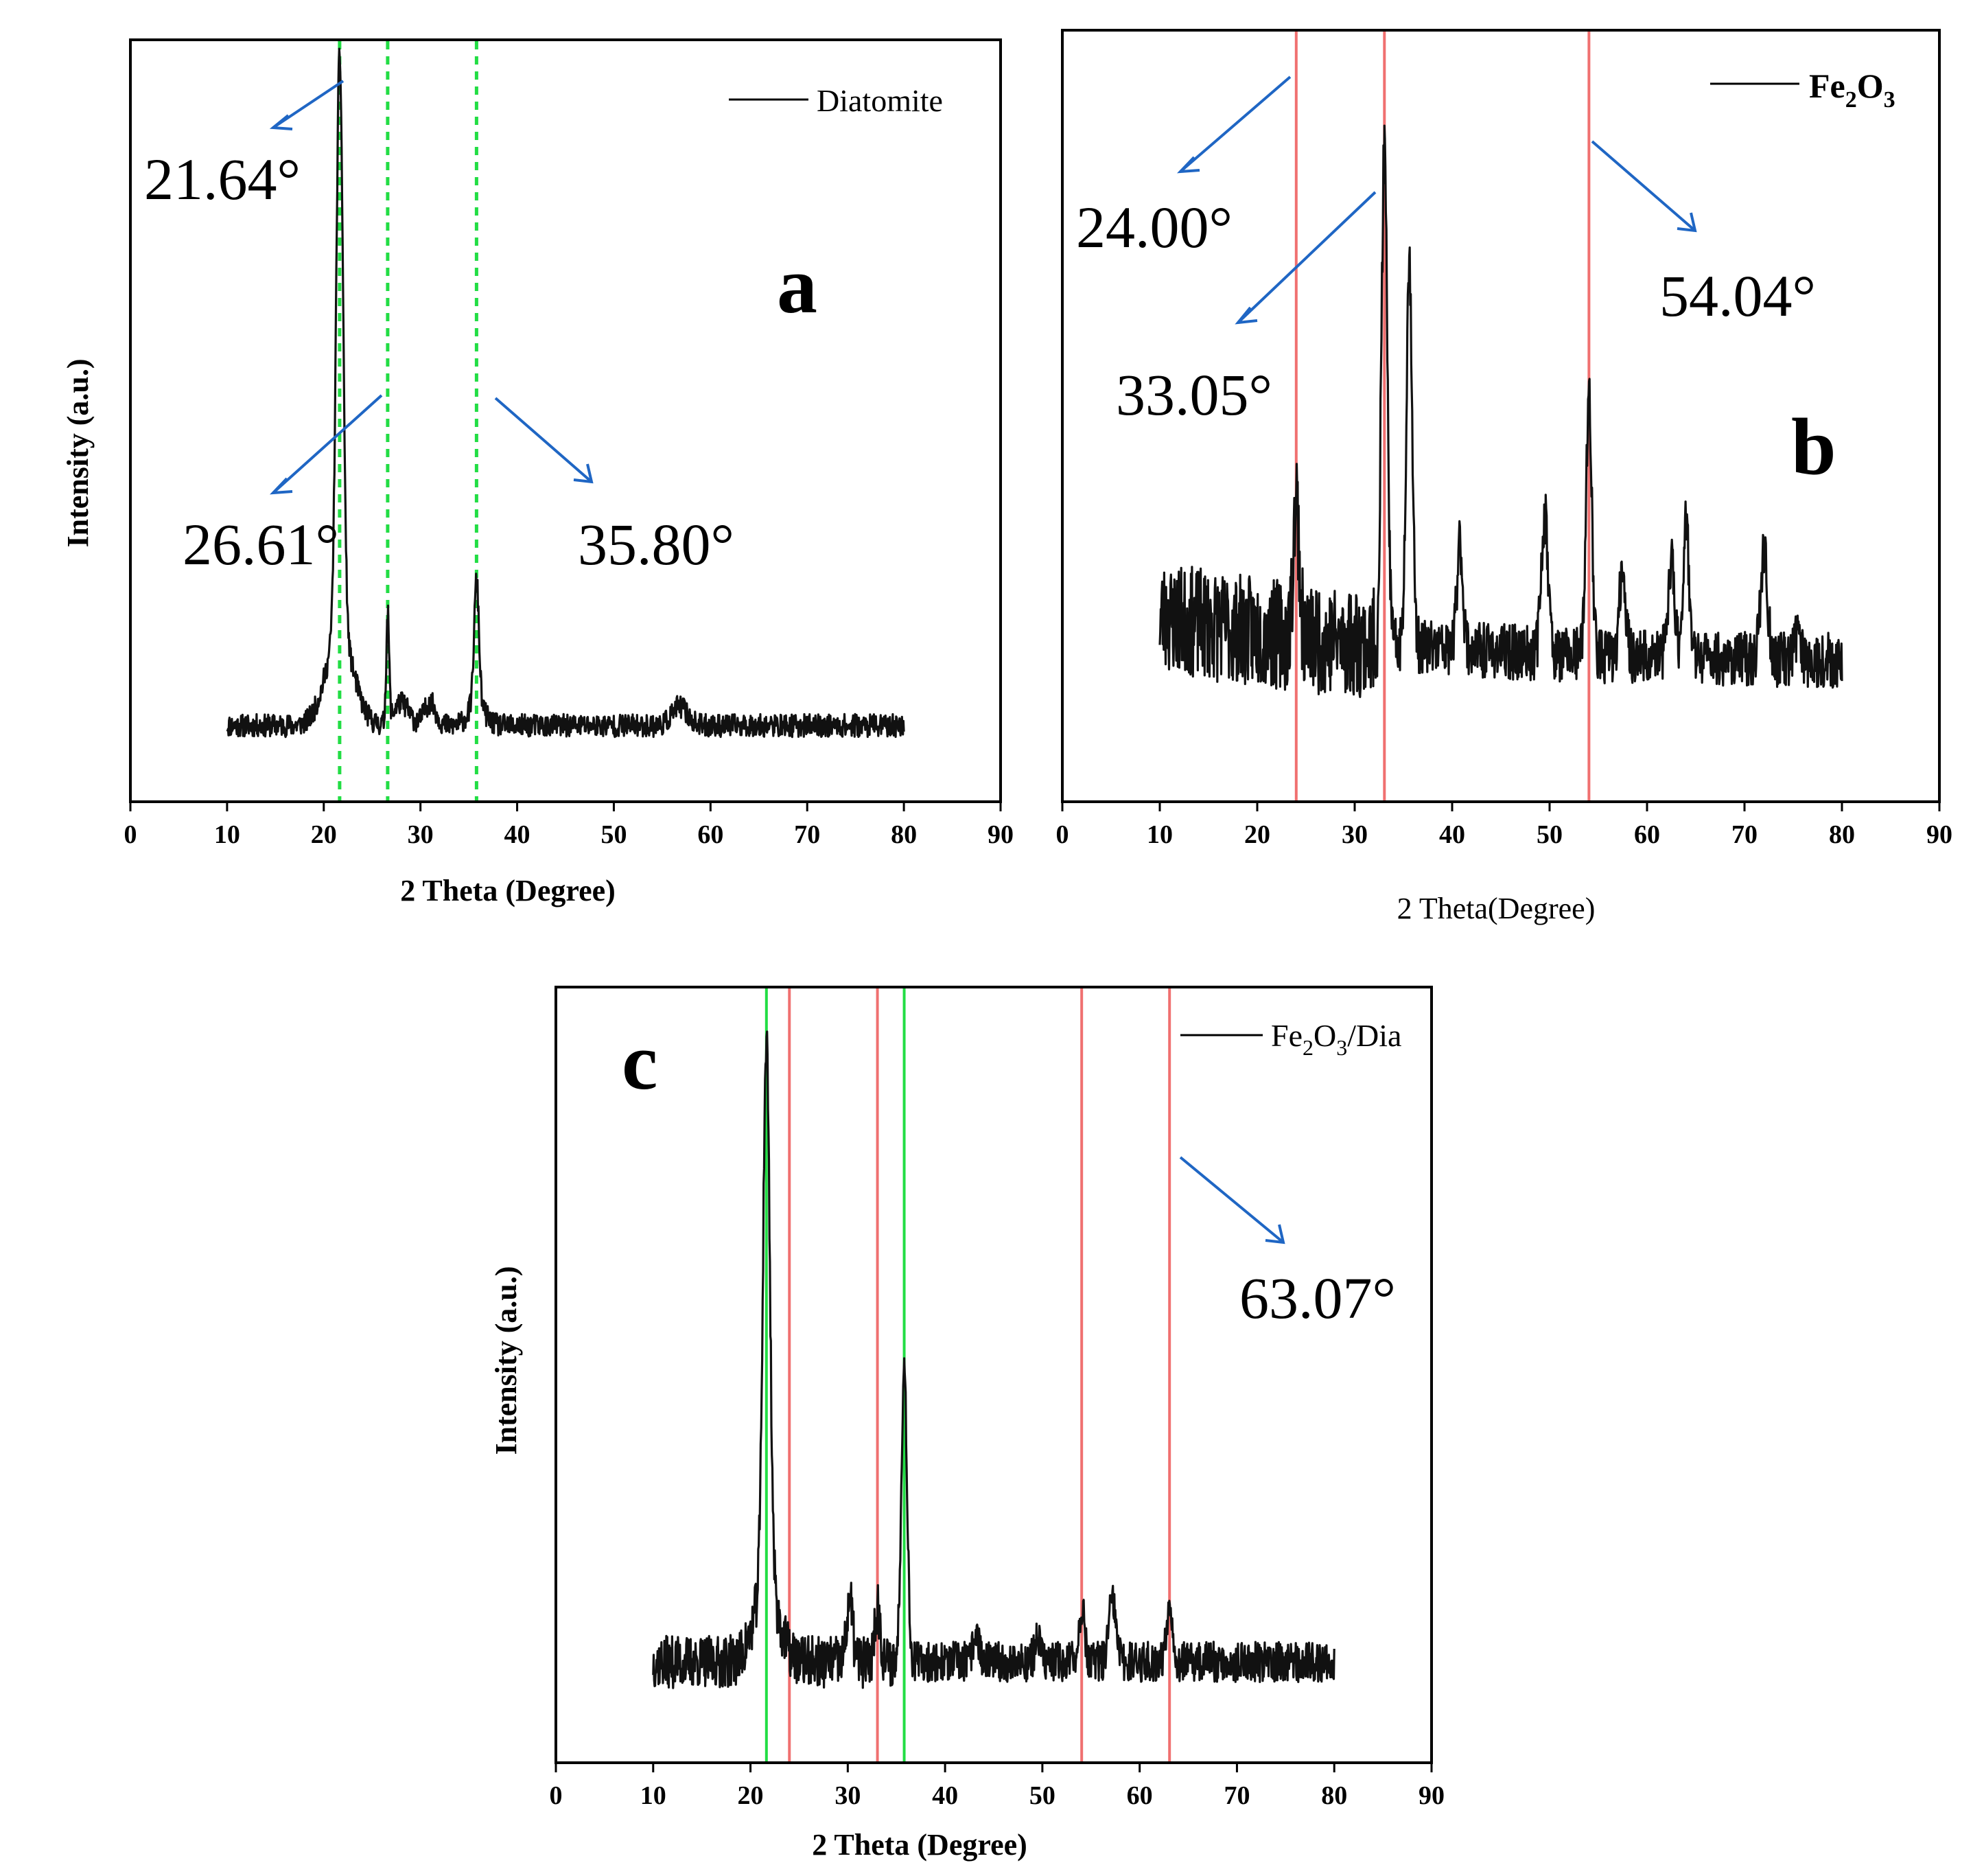  I want to click on panel-a-x-tick-label-0: 0, so click(130, 834).